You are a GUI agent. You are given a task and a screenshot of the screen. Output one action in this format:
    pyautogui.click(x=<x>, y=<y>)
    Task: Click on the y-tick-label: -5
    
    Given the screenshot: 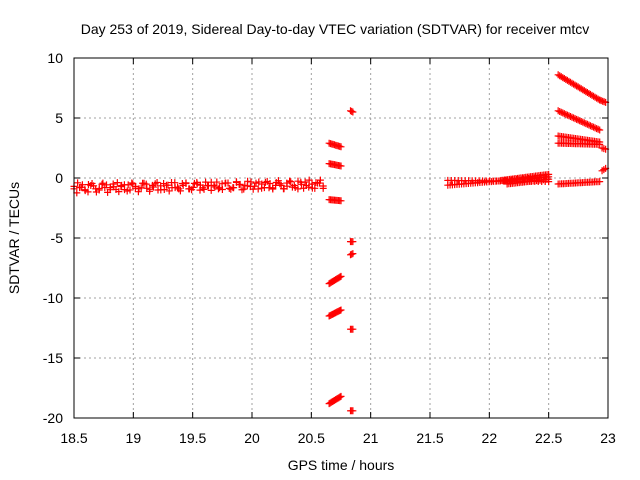 What is the action you would take?
    pyautogui.click(x=57, y=238)
    